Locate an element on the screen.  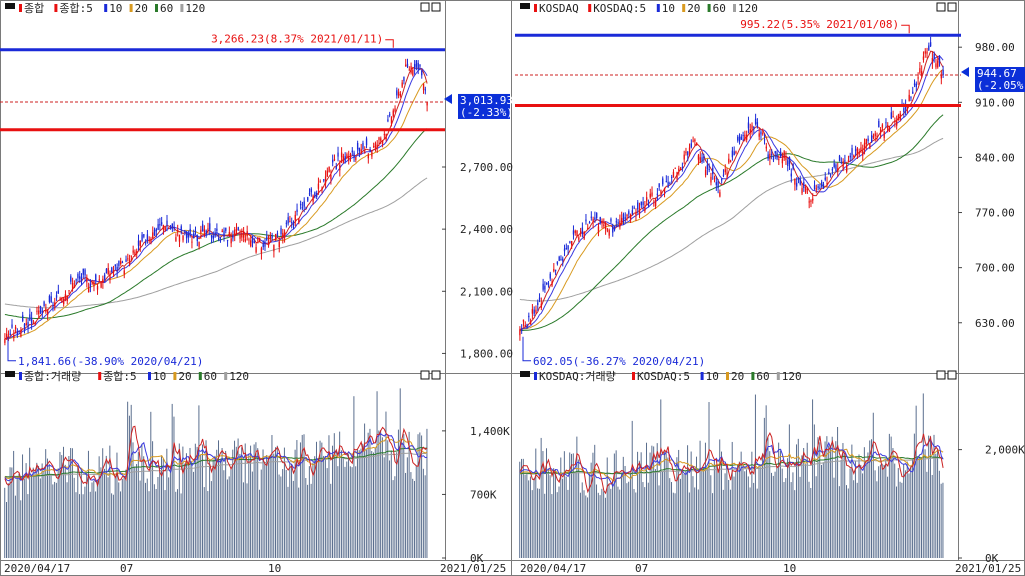
ma120-line is located at coordinates (731, 219).